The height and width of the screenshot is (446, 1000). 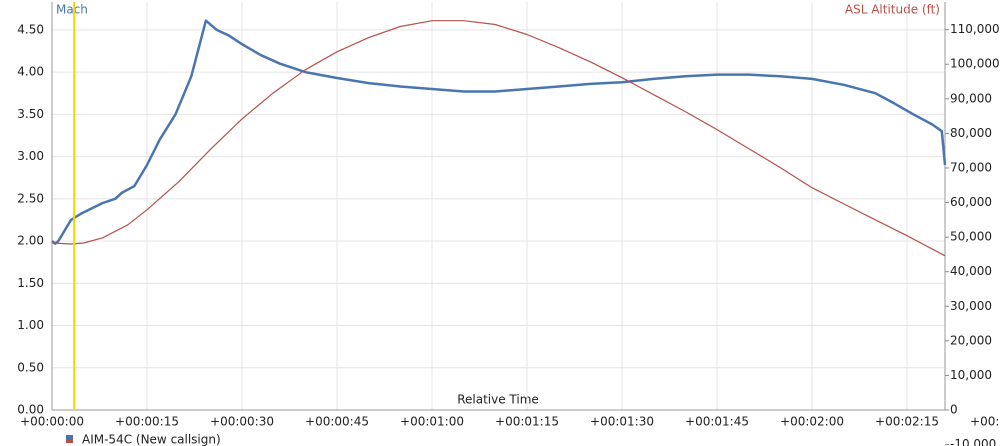 I want to click on y2-tick-label: 80,000, so click(x=971, y=133).